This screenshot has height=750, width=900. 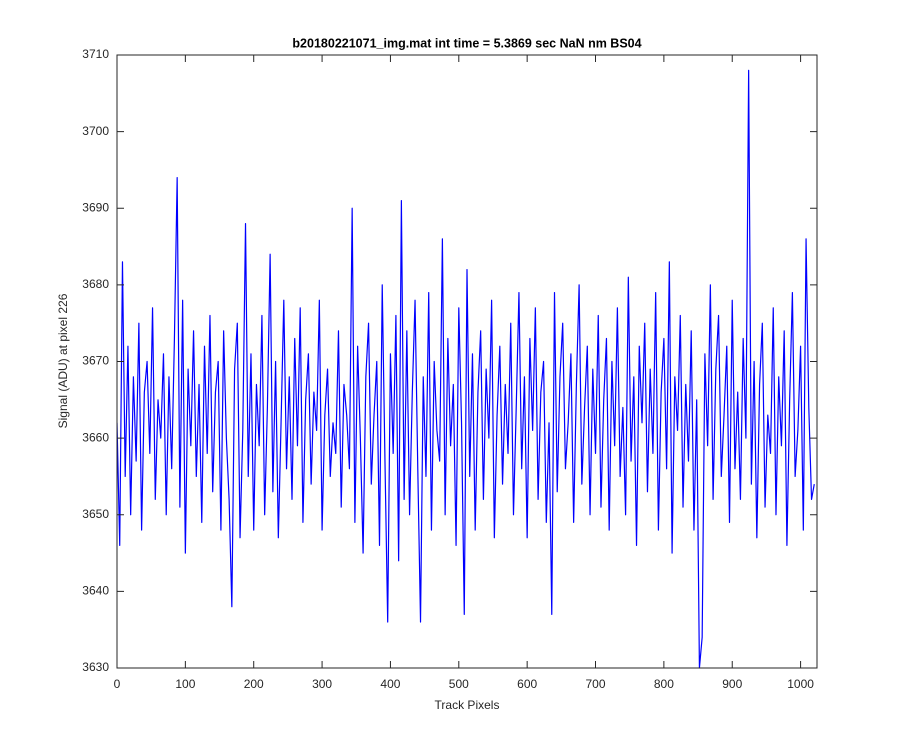 I want to click on x-tick-label: 200, so click(x=254, y=684).